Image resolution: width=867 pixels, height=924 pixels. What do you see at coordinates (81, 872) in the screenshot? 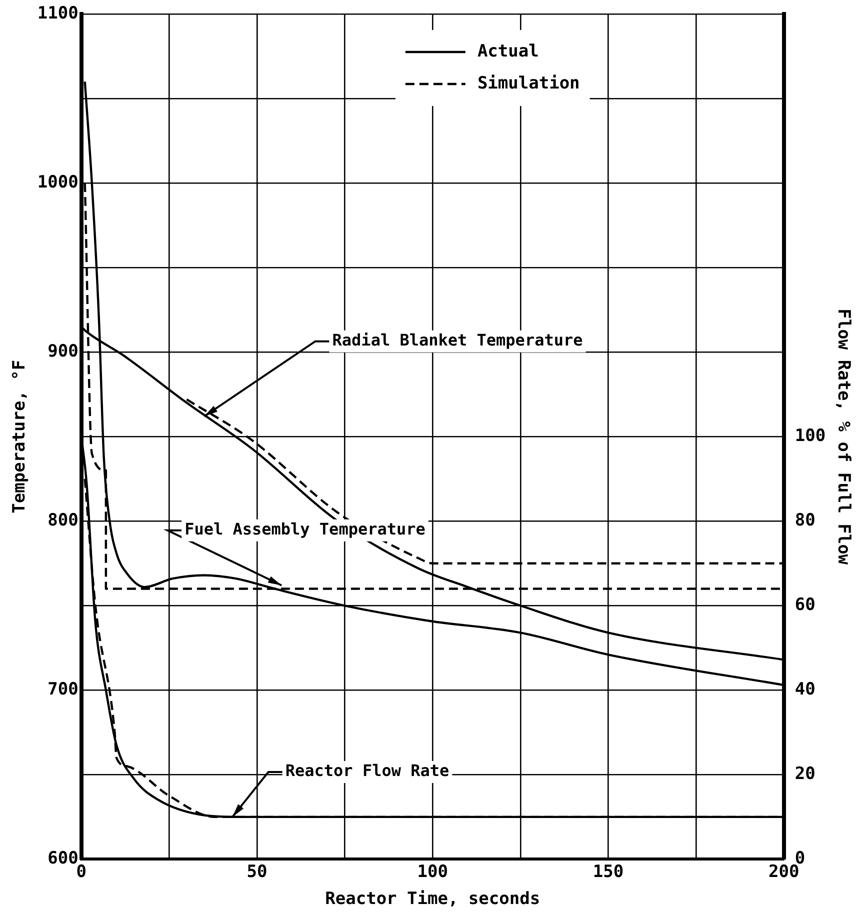
I see `x-tick-label: 0` at bounding box center [81, 872].